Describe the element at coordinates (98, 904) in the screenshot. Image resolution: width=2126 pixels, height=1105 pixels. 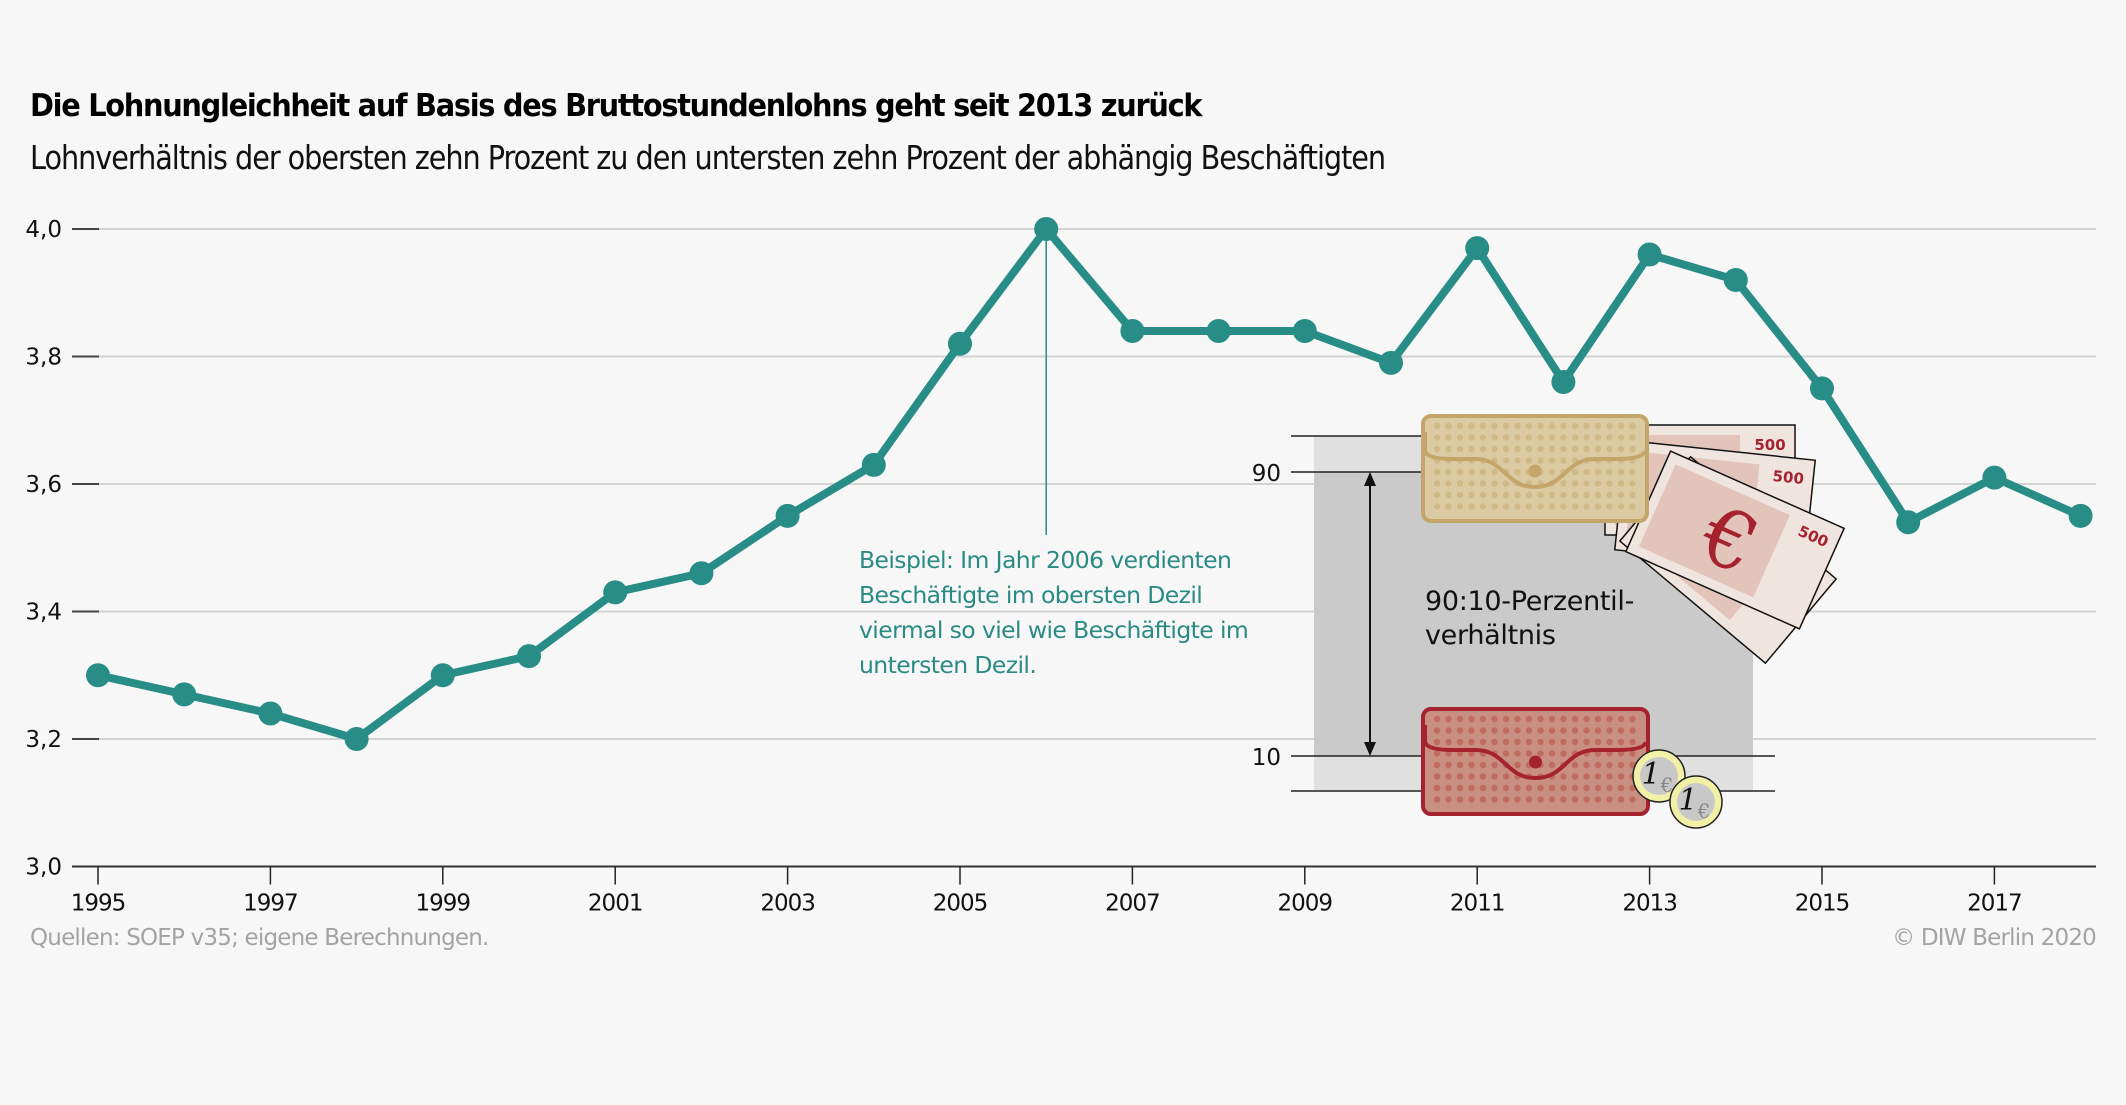
I see `x-tick-label: 1995` at that location.